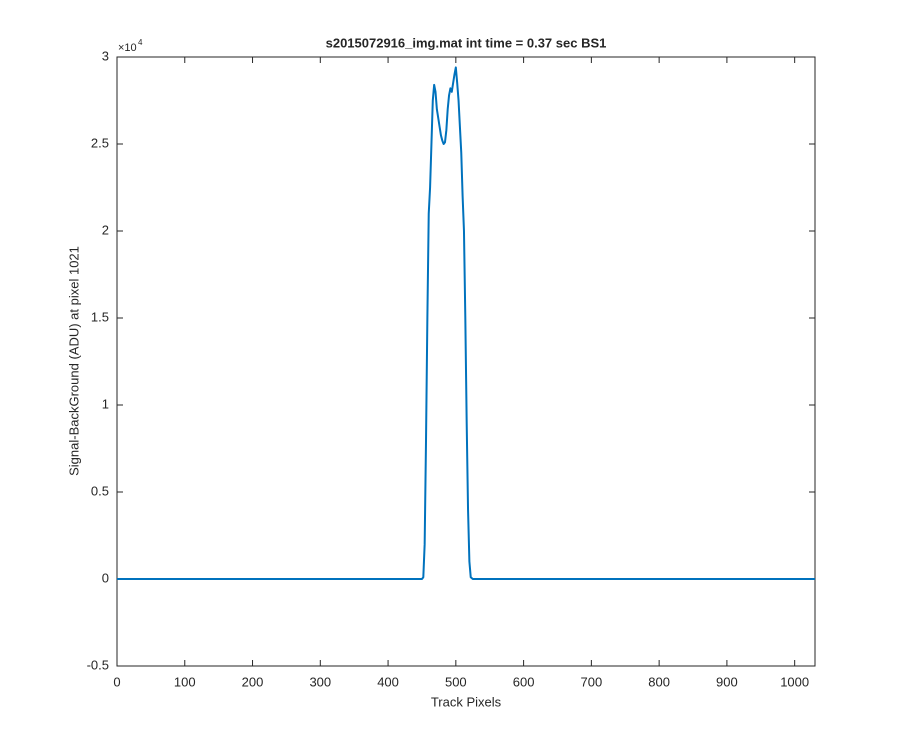  I want to click on x-tick-label: 600, so click(524, 681).